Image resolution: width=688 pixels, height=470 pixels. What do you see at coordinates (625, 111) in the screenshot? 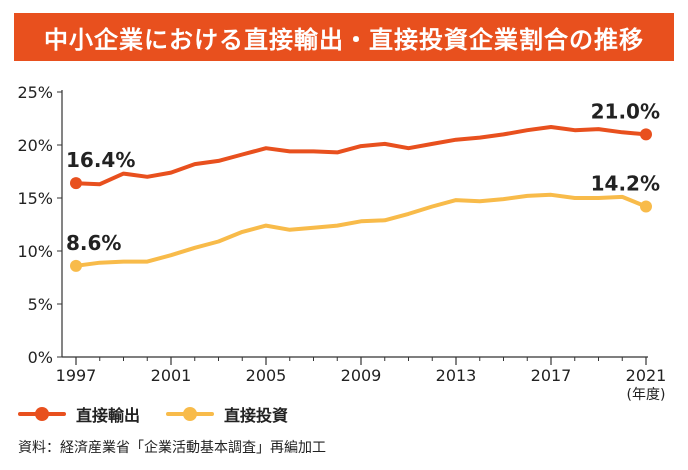
I see `series-0-data-label: 21.0%` at bounding box center [625, 111].